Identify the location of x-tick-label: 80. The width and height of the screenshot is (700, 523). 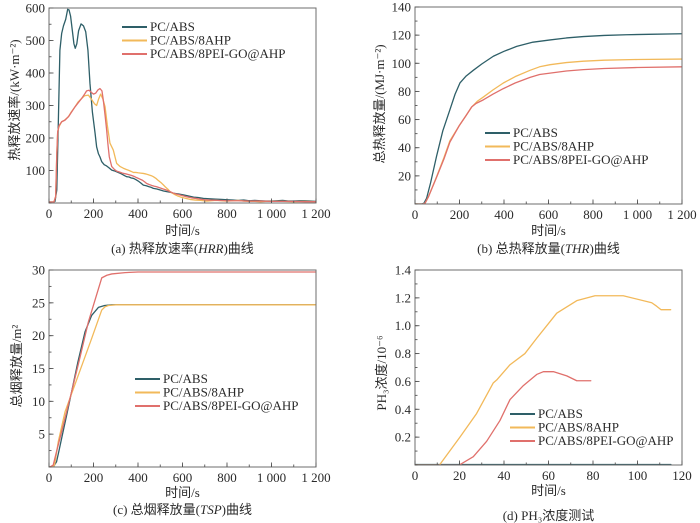
(593, 475).